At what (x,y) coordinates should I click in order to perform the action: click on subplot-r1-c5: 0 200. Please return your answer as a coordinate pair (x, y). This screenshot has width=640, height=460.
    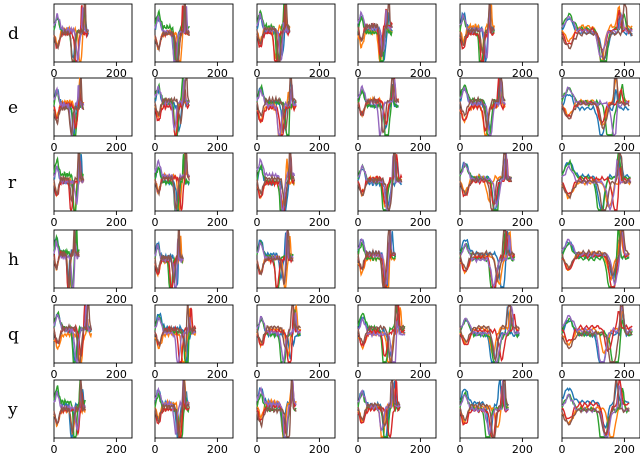
    Looking at the image, I should click on (498, 41).